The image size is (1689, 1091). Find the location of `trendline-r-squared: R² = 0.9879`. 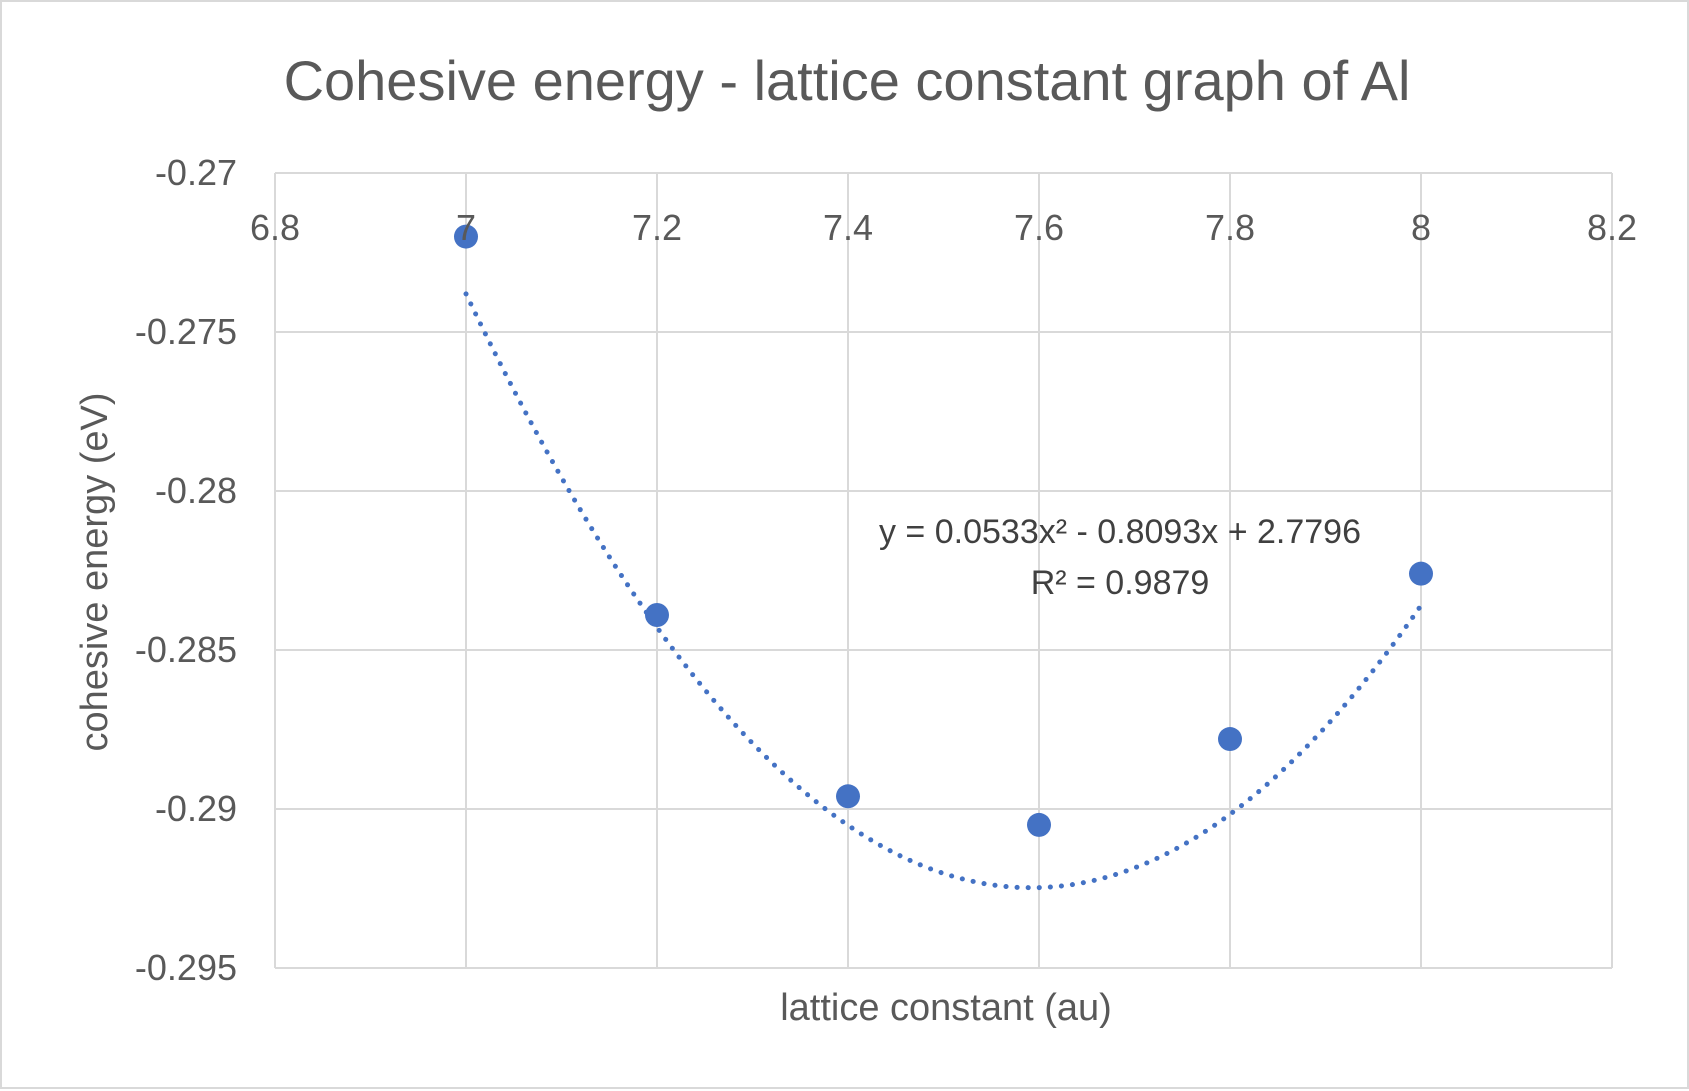

trendline-r-squared: R² = 0.9879 is located at coordinates (1120, 583).